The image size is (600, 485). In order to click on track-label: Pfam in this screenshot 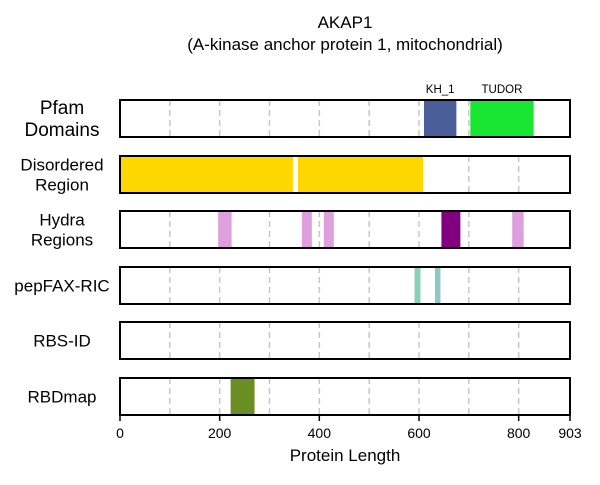, I will do `click(62, 108)`.